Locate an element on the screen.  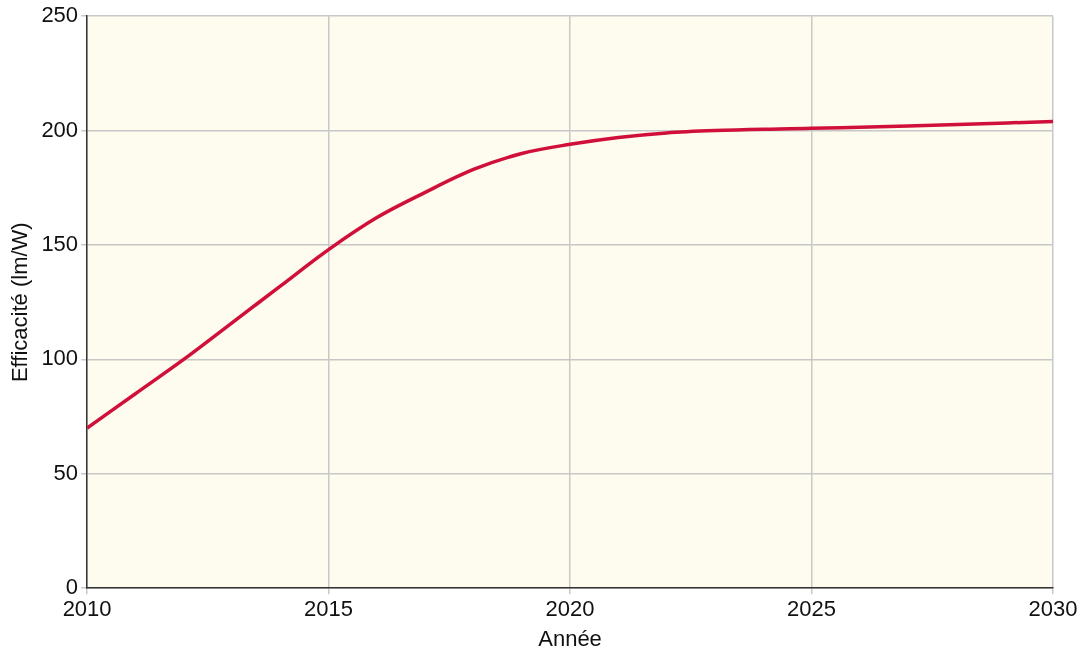
y-tick-label: 200 is located at coordinates (60, 129).